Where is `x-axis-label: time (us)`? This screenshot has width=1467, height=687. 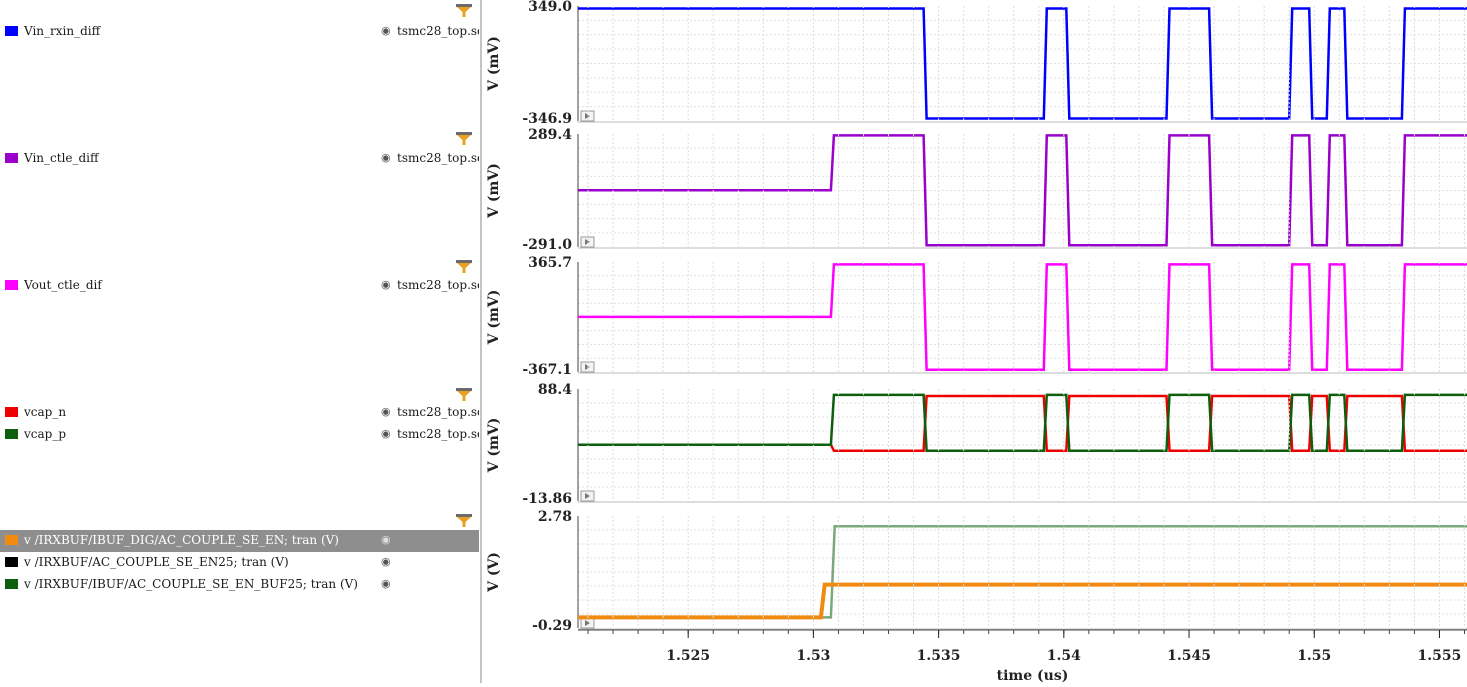
x-axis-label: time (us) is located at coordinates (1033, 675).